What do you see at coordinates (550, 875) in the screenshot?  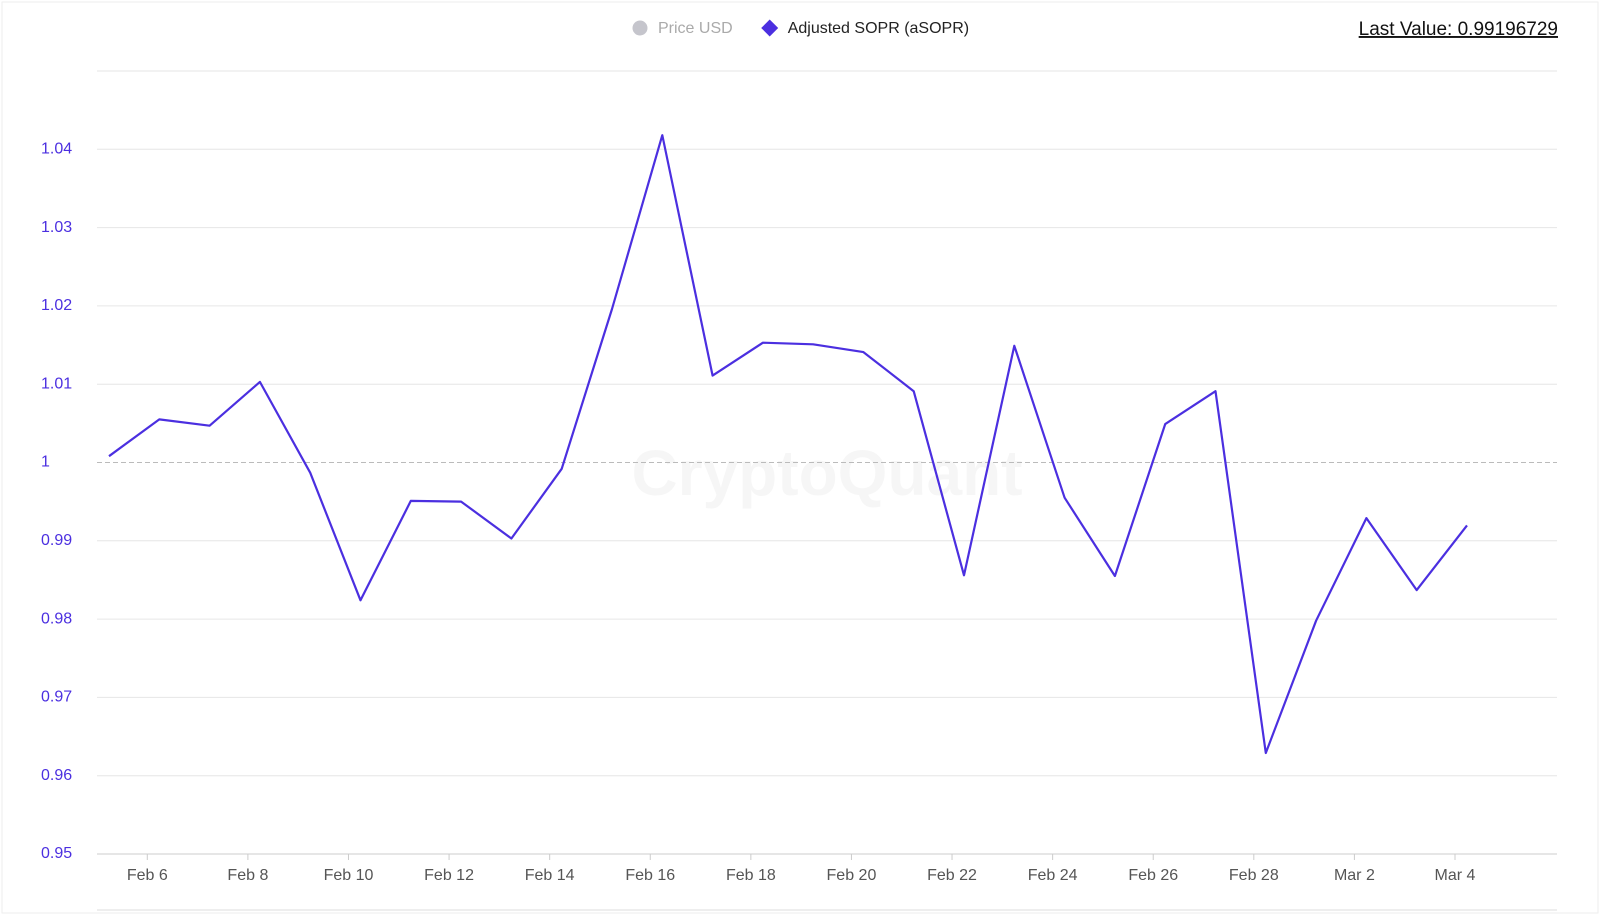 I see `x-tick-label: Feb 14` at bounding box center [550, 875].